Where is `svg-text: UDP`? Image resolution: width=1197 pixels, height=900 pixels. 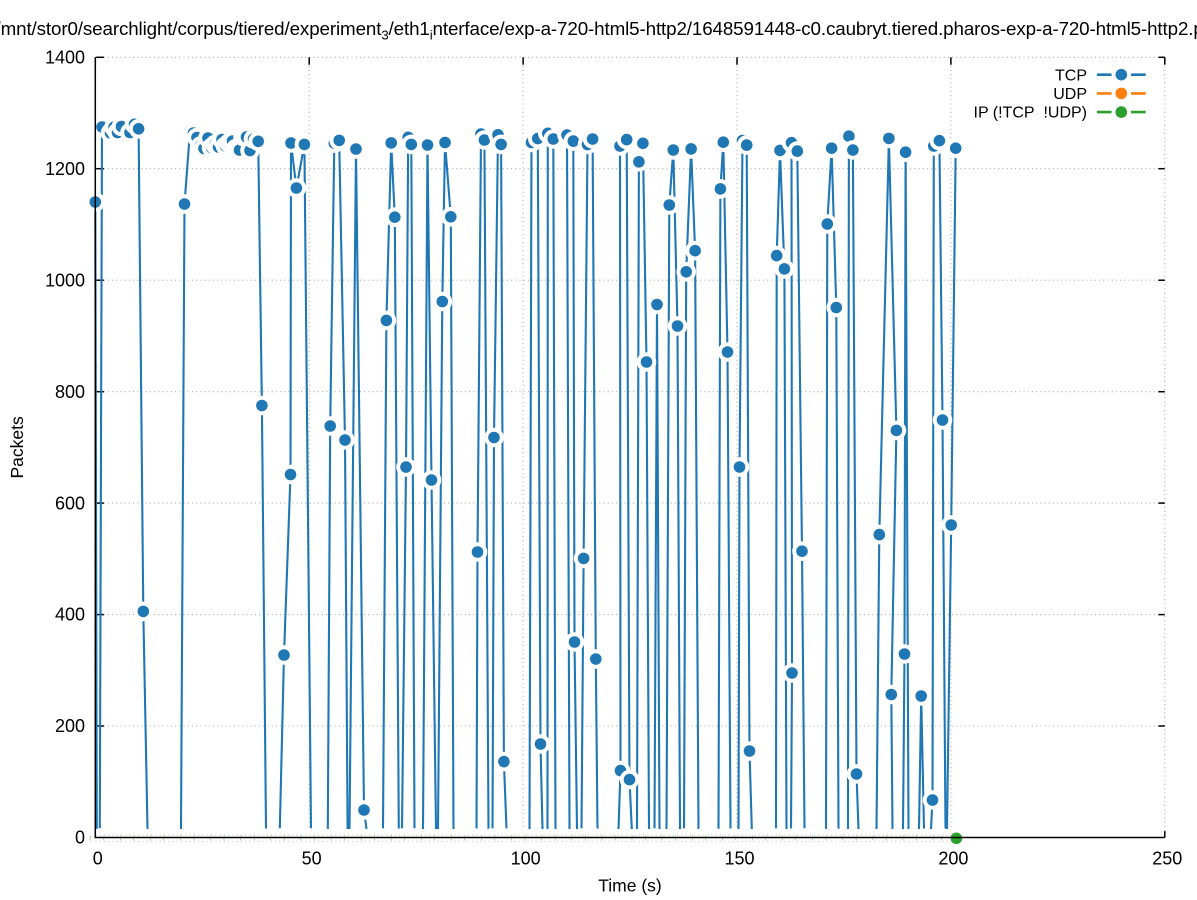 svg-text: UDP is located at coordinates (1070, 94).